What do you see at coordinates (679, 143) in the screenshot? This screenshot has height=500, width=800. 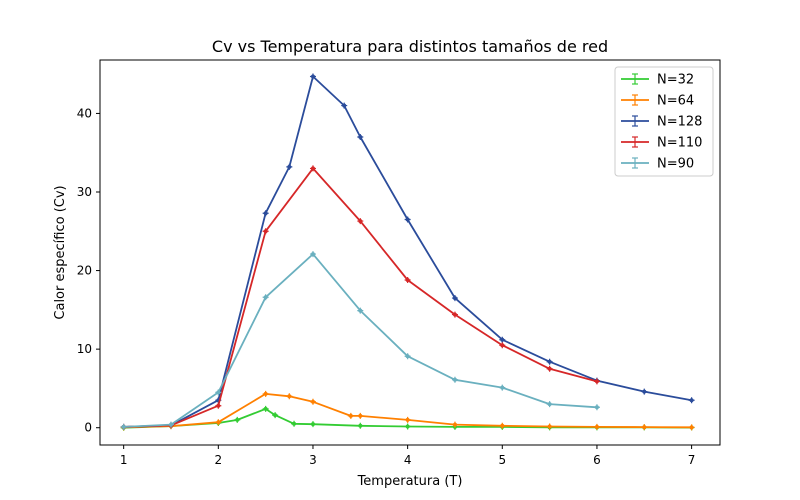 I see `legend-label: N=110` at bounding box center [679, 143].